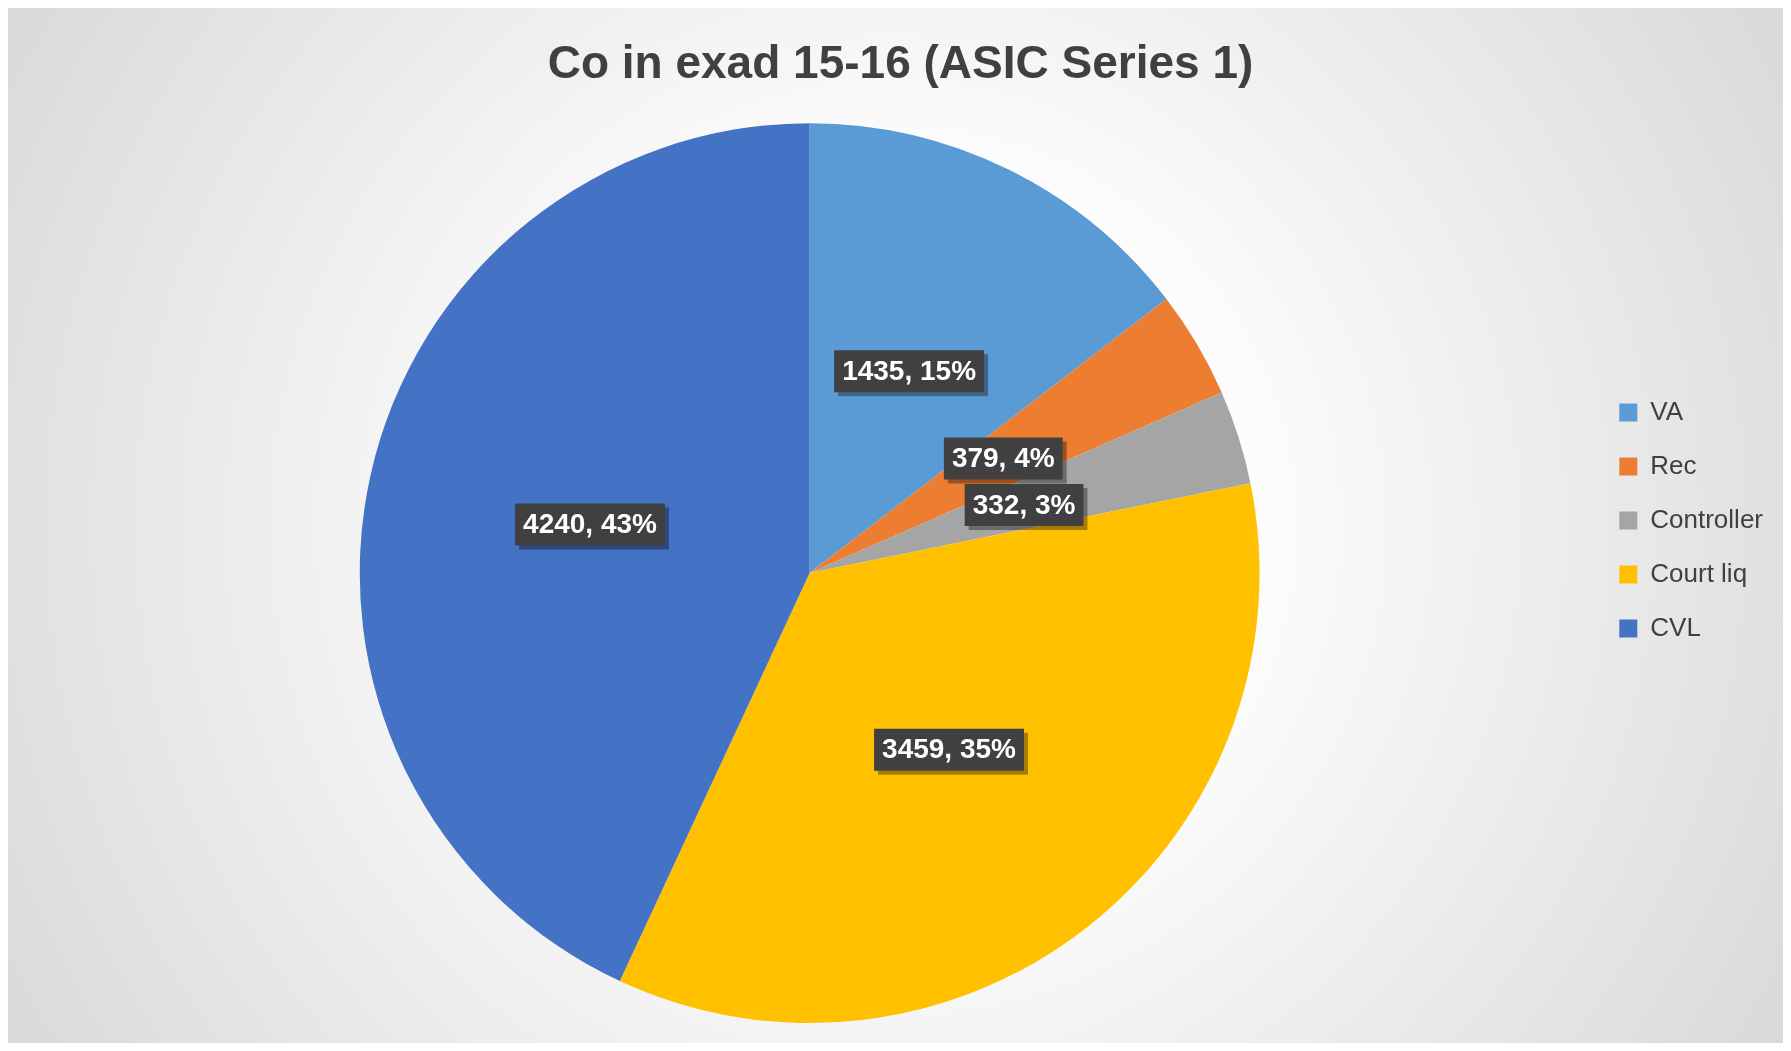 This screenshot has height=1051, width=1791. I want to click on data-label: 4240, 43%, so click(590, 524).